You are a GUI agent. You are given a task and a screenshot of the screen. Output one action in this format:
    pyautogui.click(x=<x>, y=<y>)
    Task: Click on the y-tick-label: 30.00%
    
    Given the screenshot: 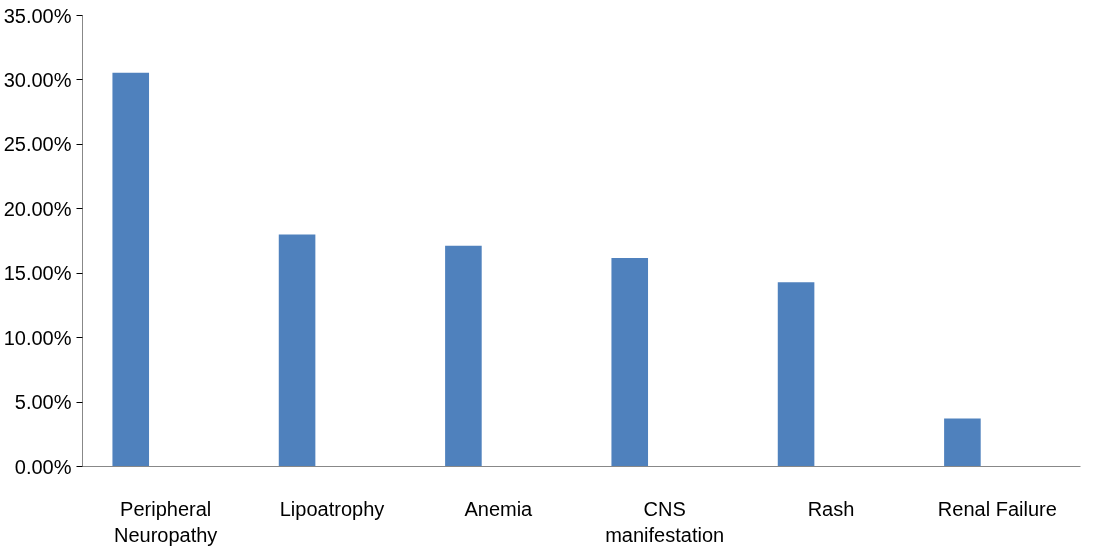 What is the action you would take?
    pyautogui.click(x=37, y=79)
    